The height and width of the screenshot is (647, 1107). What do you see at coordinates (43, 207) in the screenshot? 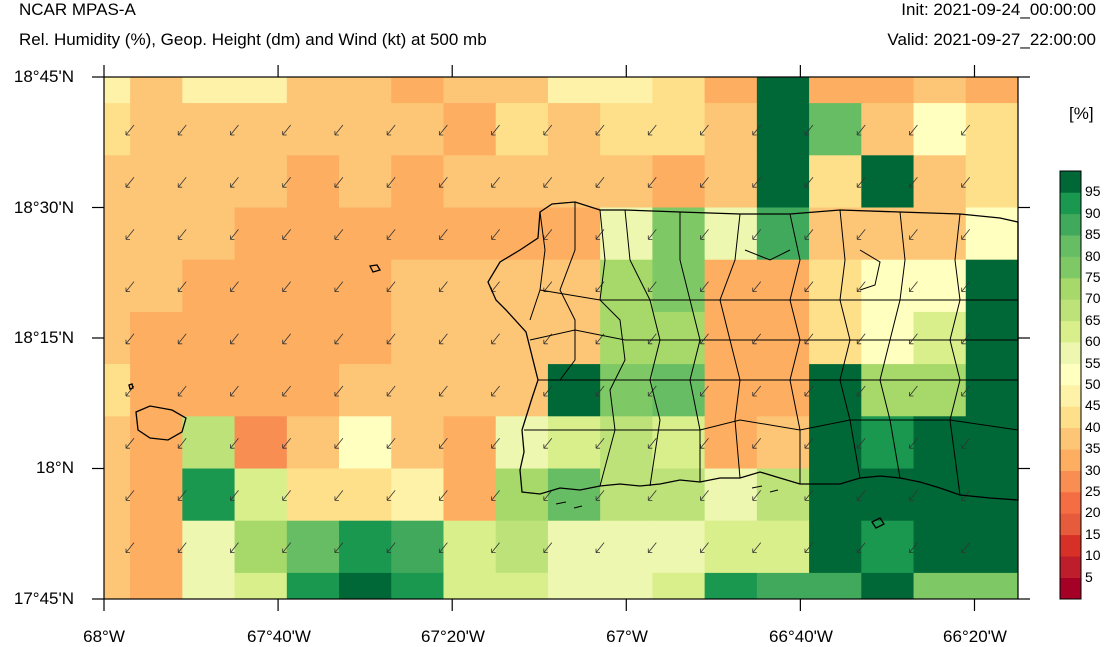
I see `lat-label-18-30: 18°30'N` at bounding box center [43, 207].